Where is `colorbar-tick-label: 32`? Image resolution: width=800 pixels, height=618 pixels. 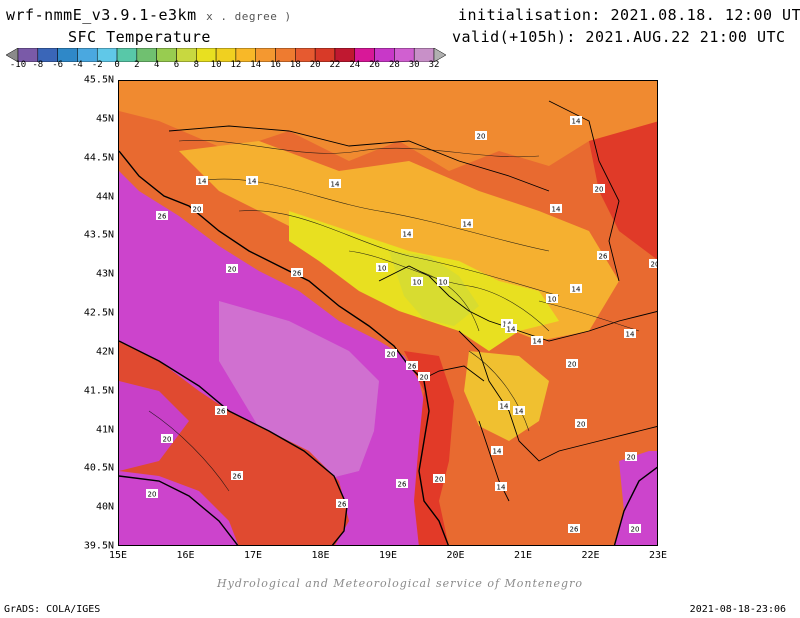
colorbar-tick-label: 32 is located at coordinates (434, 65).